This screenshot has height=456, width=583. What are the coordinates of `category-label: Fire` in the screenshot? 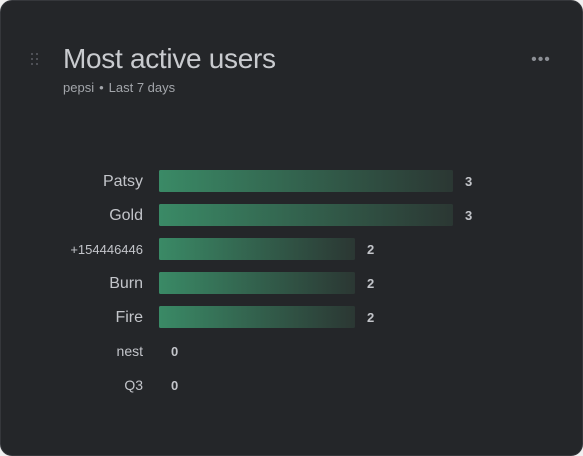 It's located at (129, 317).